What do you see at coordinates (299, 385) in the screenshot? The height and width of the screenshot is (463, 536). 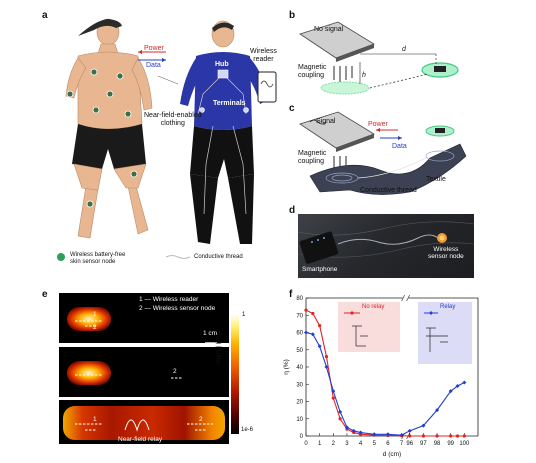 I see `y-tick-label: 30` at bounding box center [299, 385].